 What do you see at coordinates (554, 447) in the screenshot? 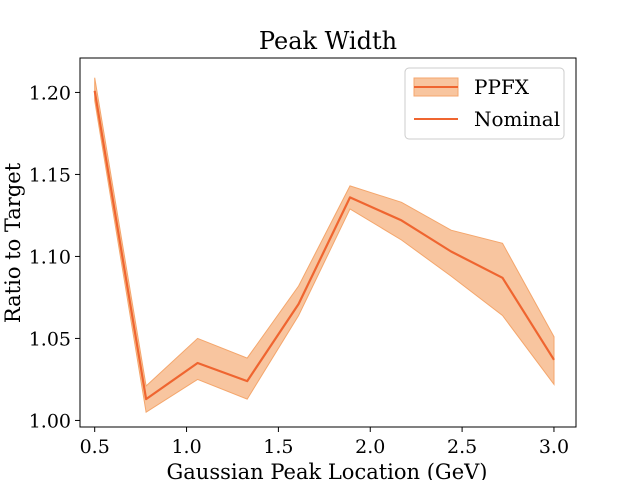
I see `x-tick-label: 3.0` at bounding box center [554, 447].